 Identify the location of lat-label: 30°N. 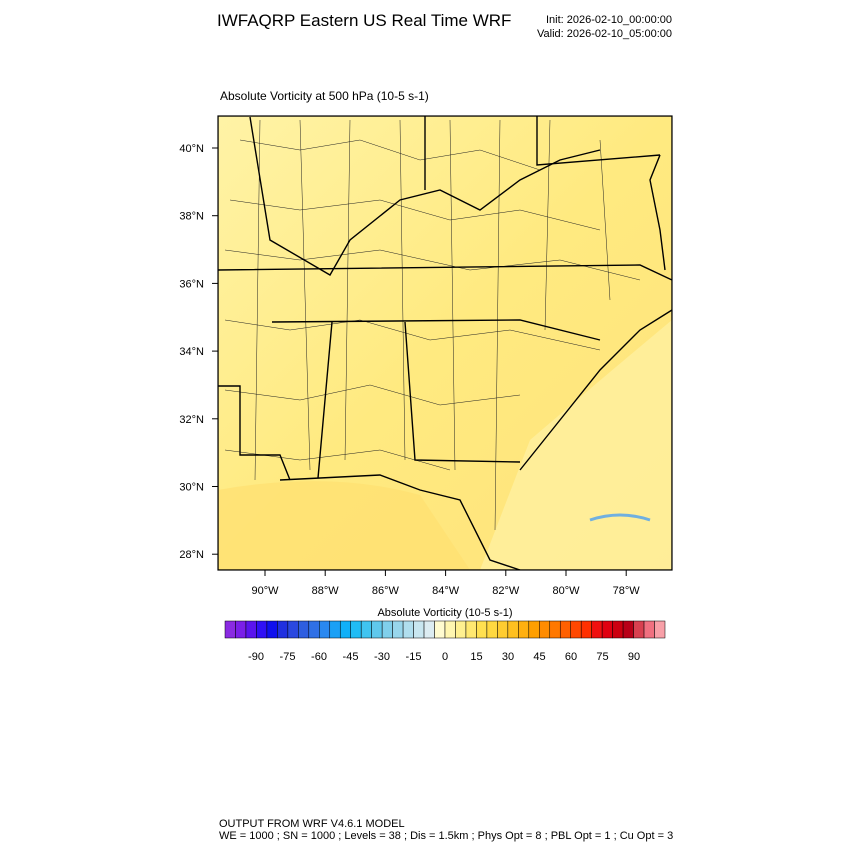
(191, 488).